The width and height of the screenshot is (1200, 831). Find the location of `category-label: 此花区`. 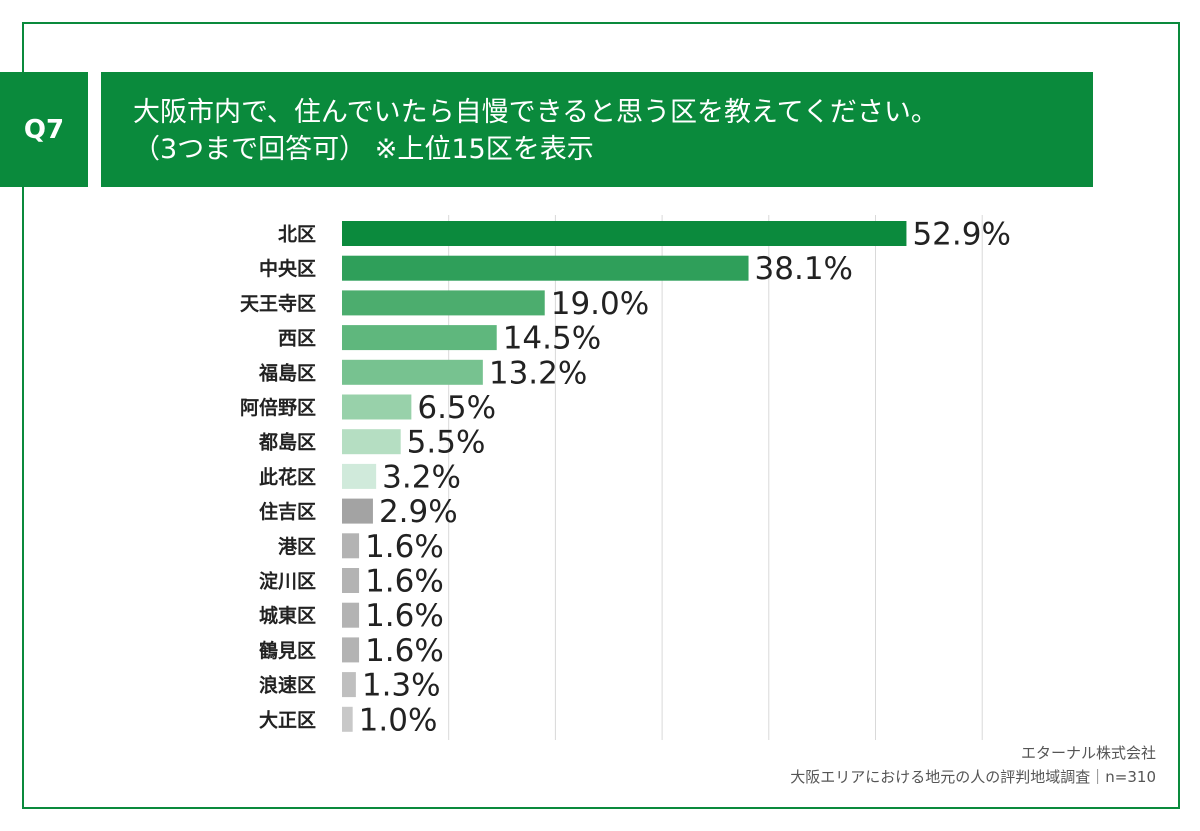

category-label: 此花区 is located at coordinates (287, 476).